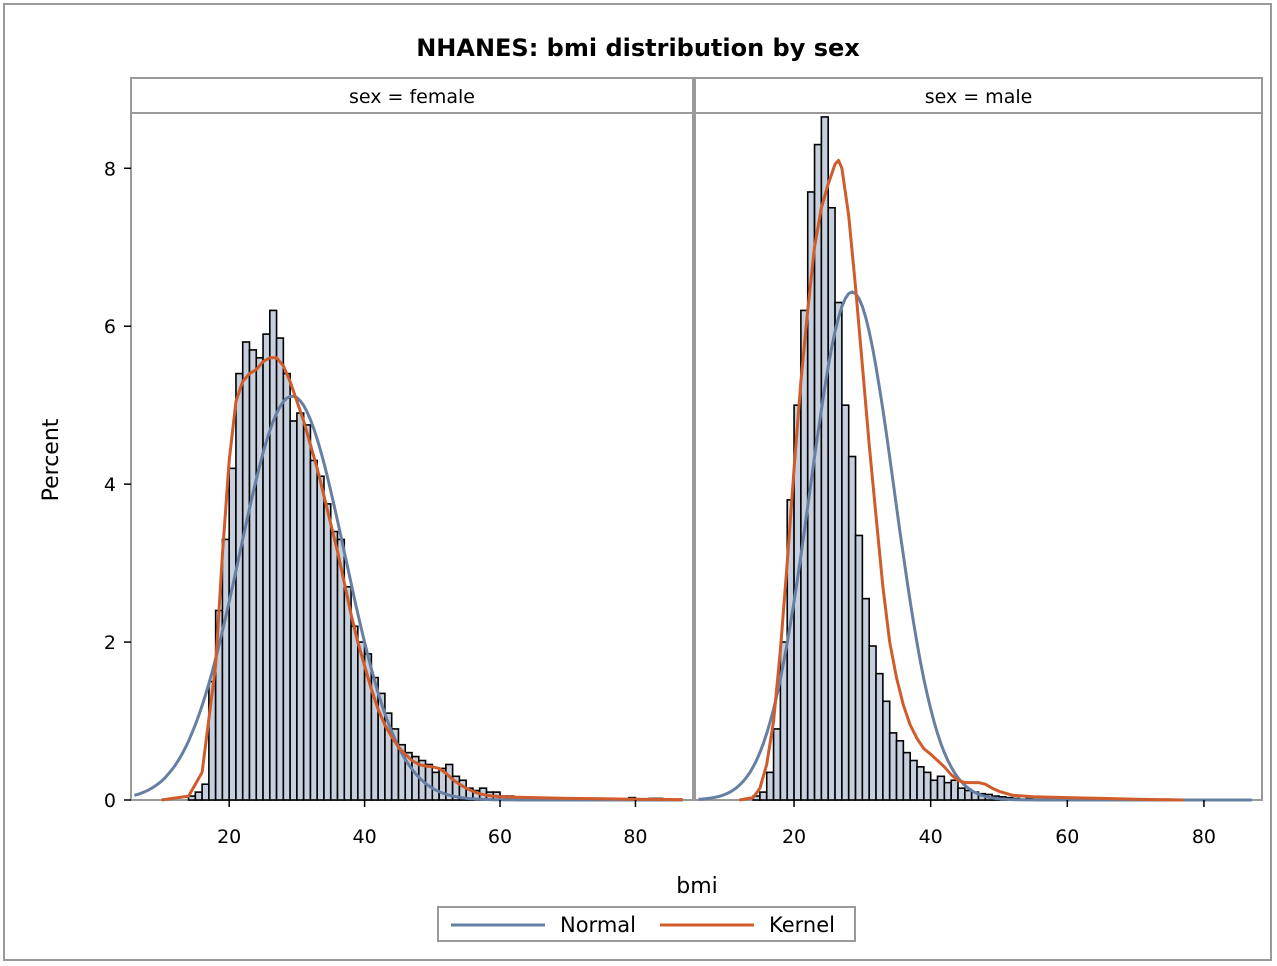  What do you see at coordinates (110, 169) in the screenshot?
I see `y-tick-label: 8` at bounding box center [110, 169].